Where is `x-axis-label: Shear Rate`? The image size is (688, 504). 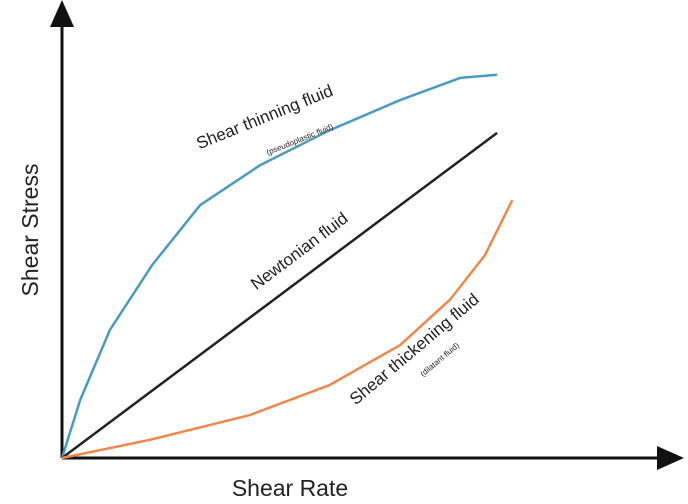 x-axis-label: Shear Rate is located at coordinates (290, 488).